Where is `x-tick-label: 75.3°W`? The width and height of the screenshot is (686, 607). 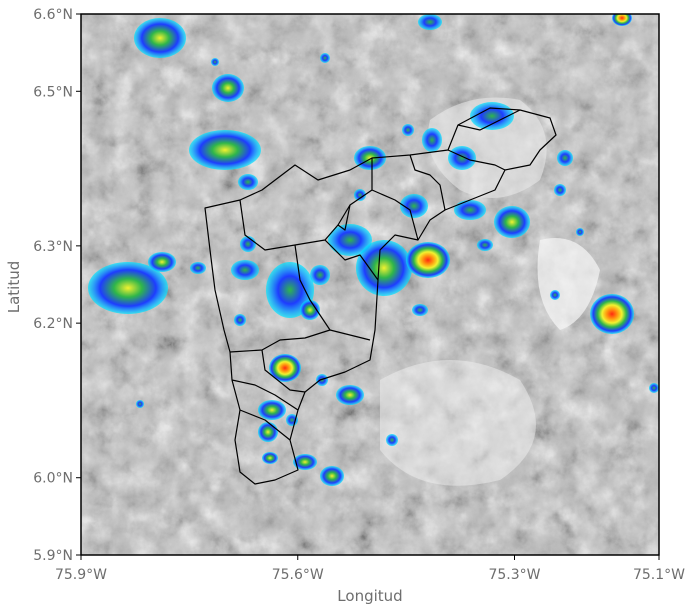 x-tick-label: 75.3°W is located at coordinates (514, 575).